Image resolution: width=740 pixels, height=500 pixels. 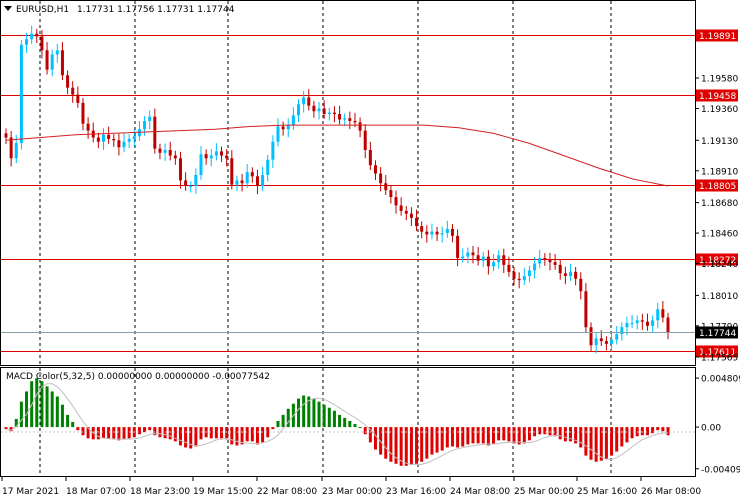 I want to click on macd-tick-label: 0.0048092, so click(x=720, y=380).